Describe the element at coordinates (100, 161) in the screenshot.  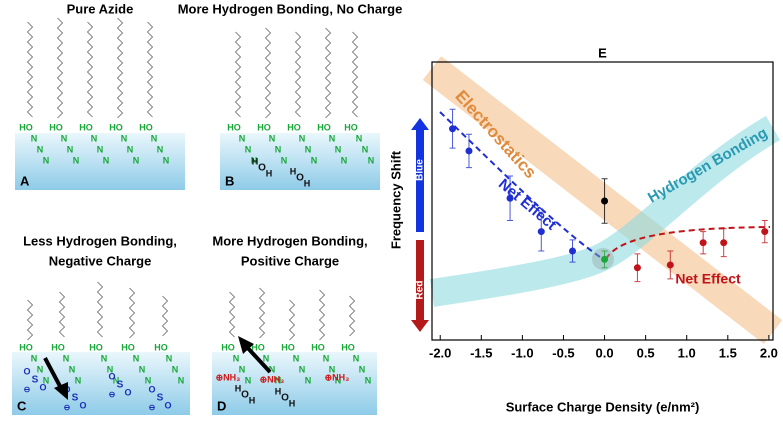
I see `water-phase` at that location.